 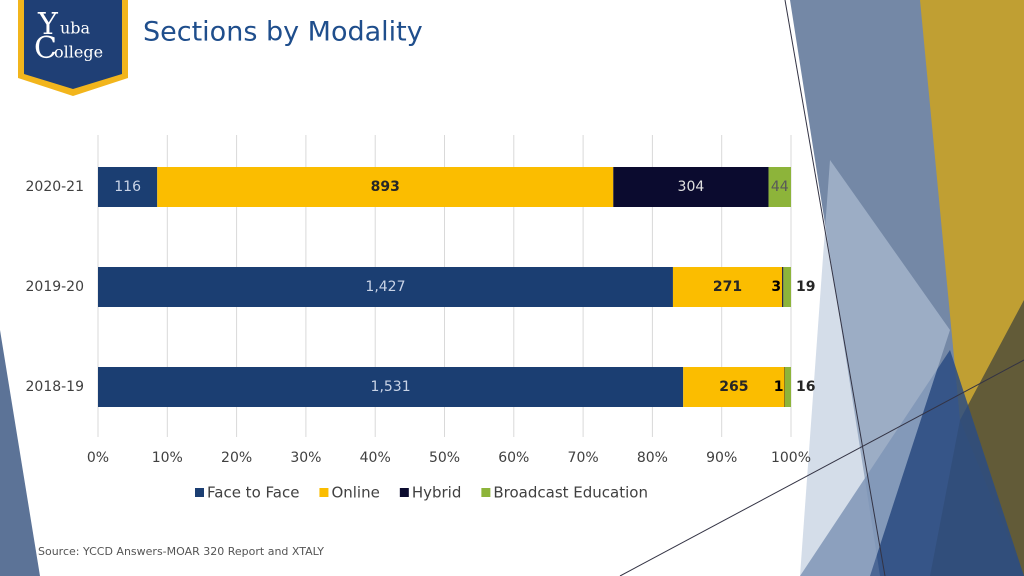 I want to click on logo-letter: Y, so click(x=48, y=24).